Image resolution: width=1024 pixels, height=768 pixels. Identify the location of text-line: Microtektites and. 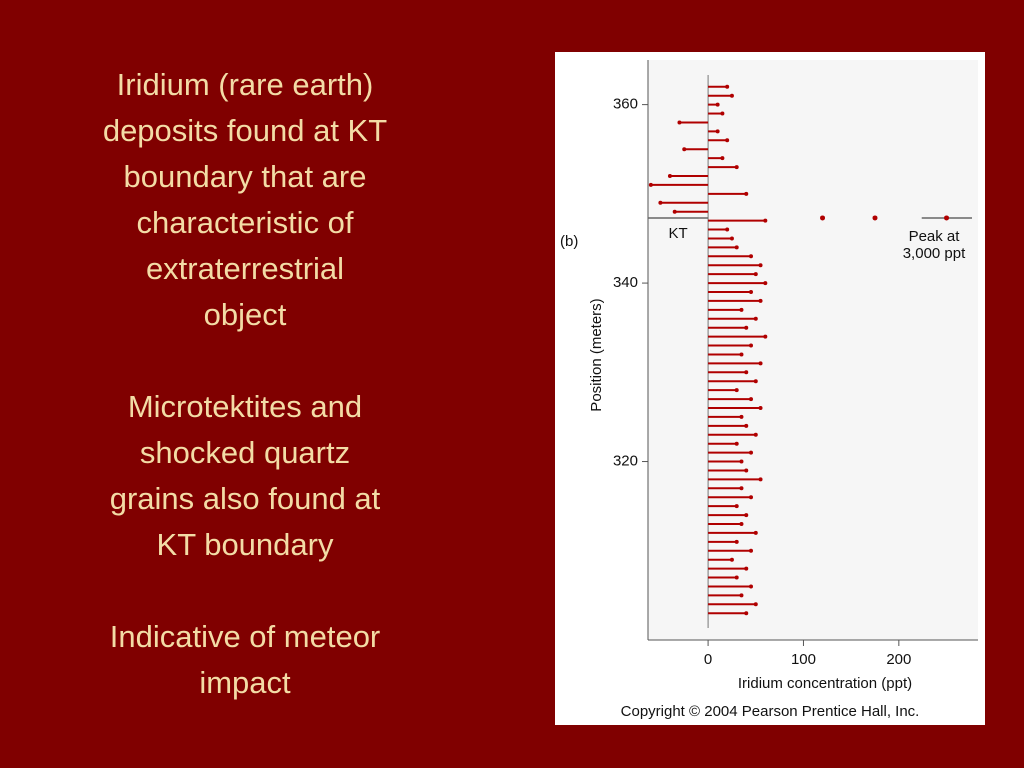
(245, 406).